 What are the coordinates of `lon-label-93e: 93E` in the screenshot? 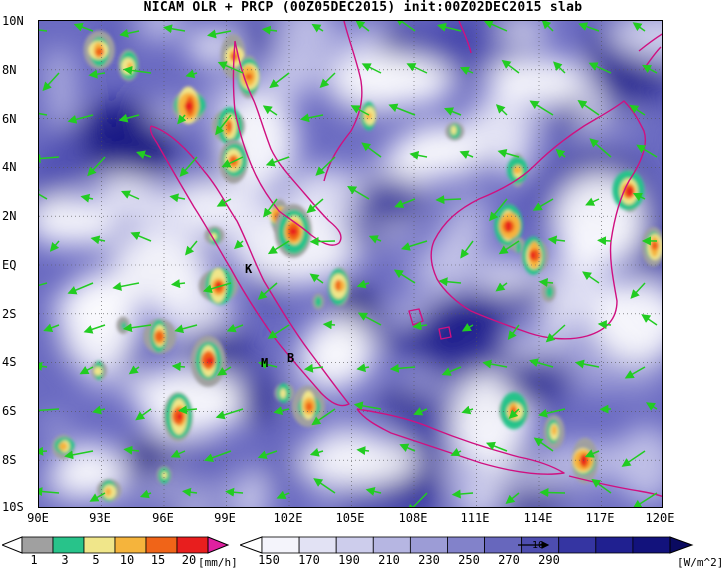 It's located at (100, 518).